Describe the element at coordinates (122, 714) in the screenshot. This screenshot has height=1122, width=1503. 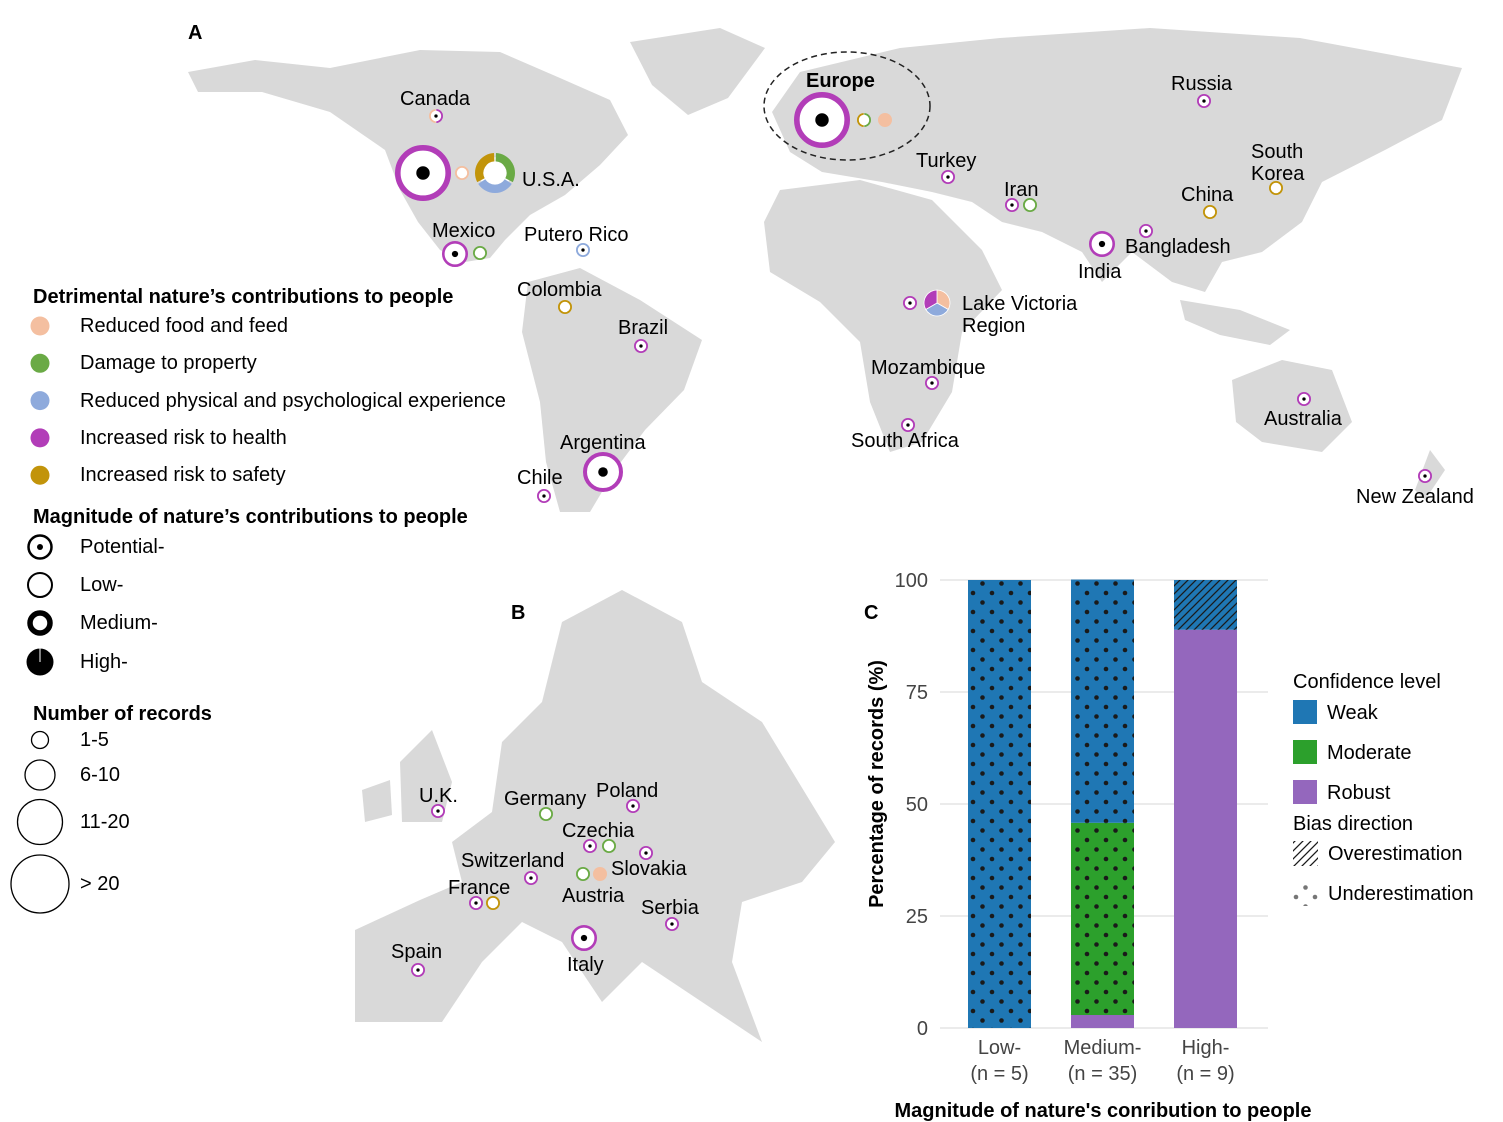
I see `legend-records-title: Number of records` at that location.